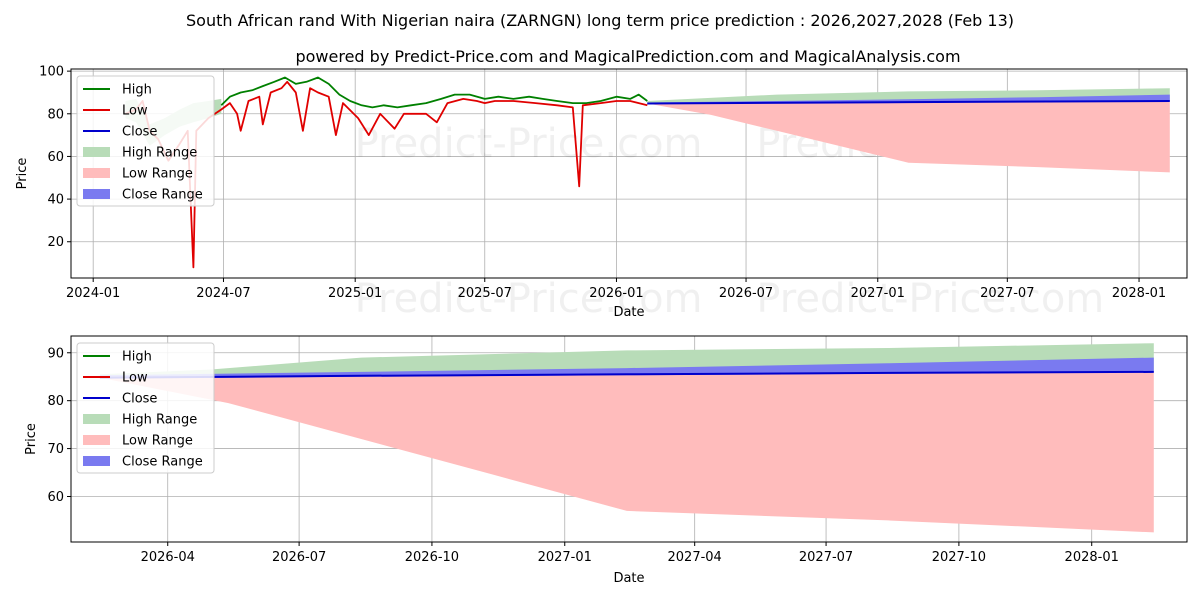  I want to click on x-tick-label: 2026-10, so click(432, 557).